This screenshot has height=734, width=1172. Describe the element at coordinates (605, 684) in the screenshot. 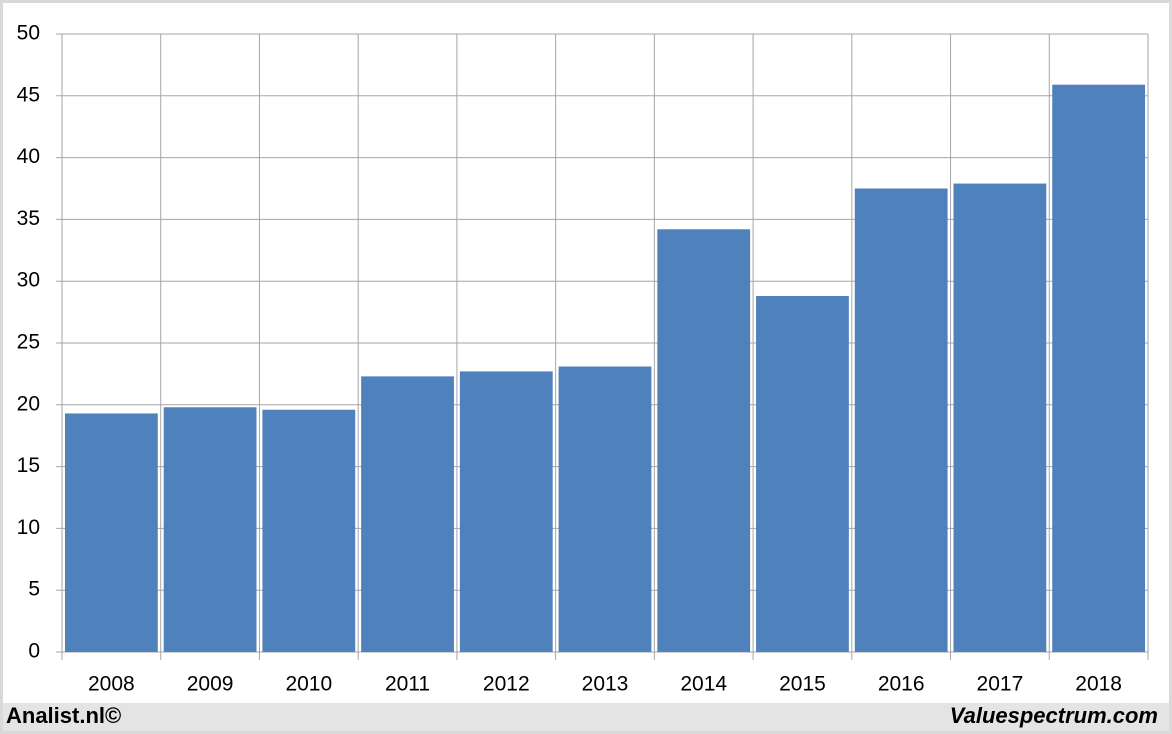

I see `x-tick-label: 2013` at that location.